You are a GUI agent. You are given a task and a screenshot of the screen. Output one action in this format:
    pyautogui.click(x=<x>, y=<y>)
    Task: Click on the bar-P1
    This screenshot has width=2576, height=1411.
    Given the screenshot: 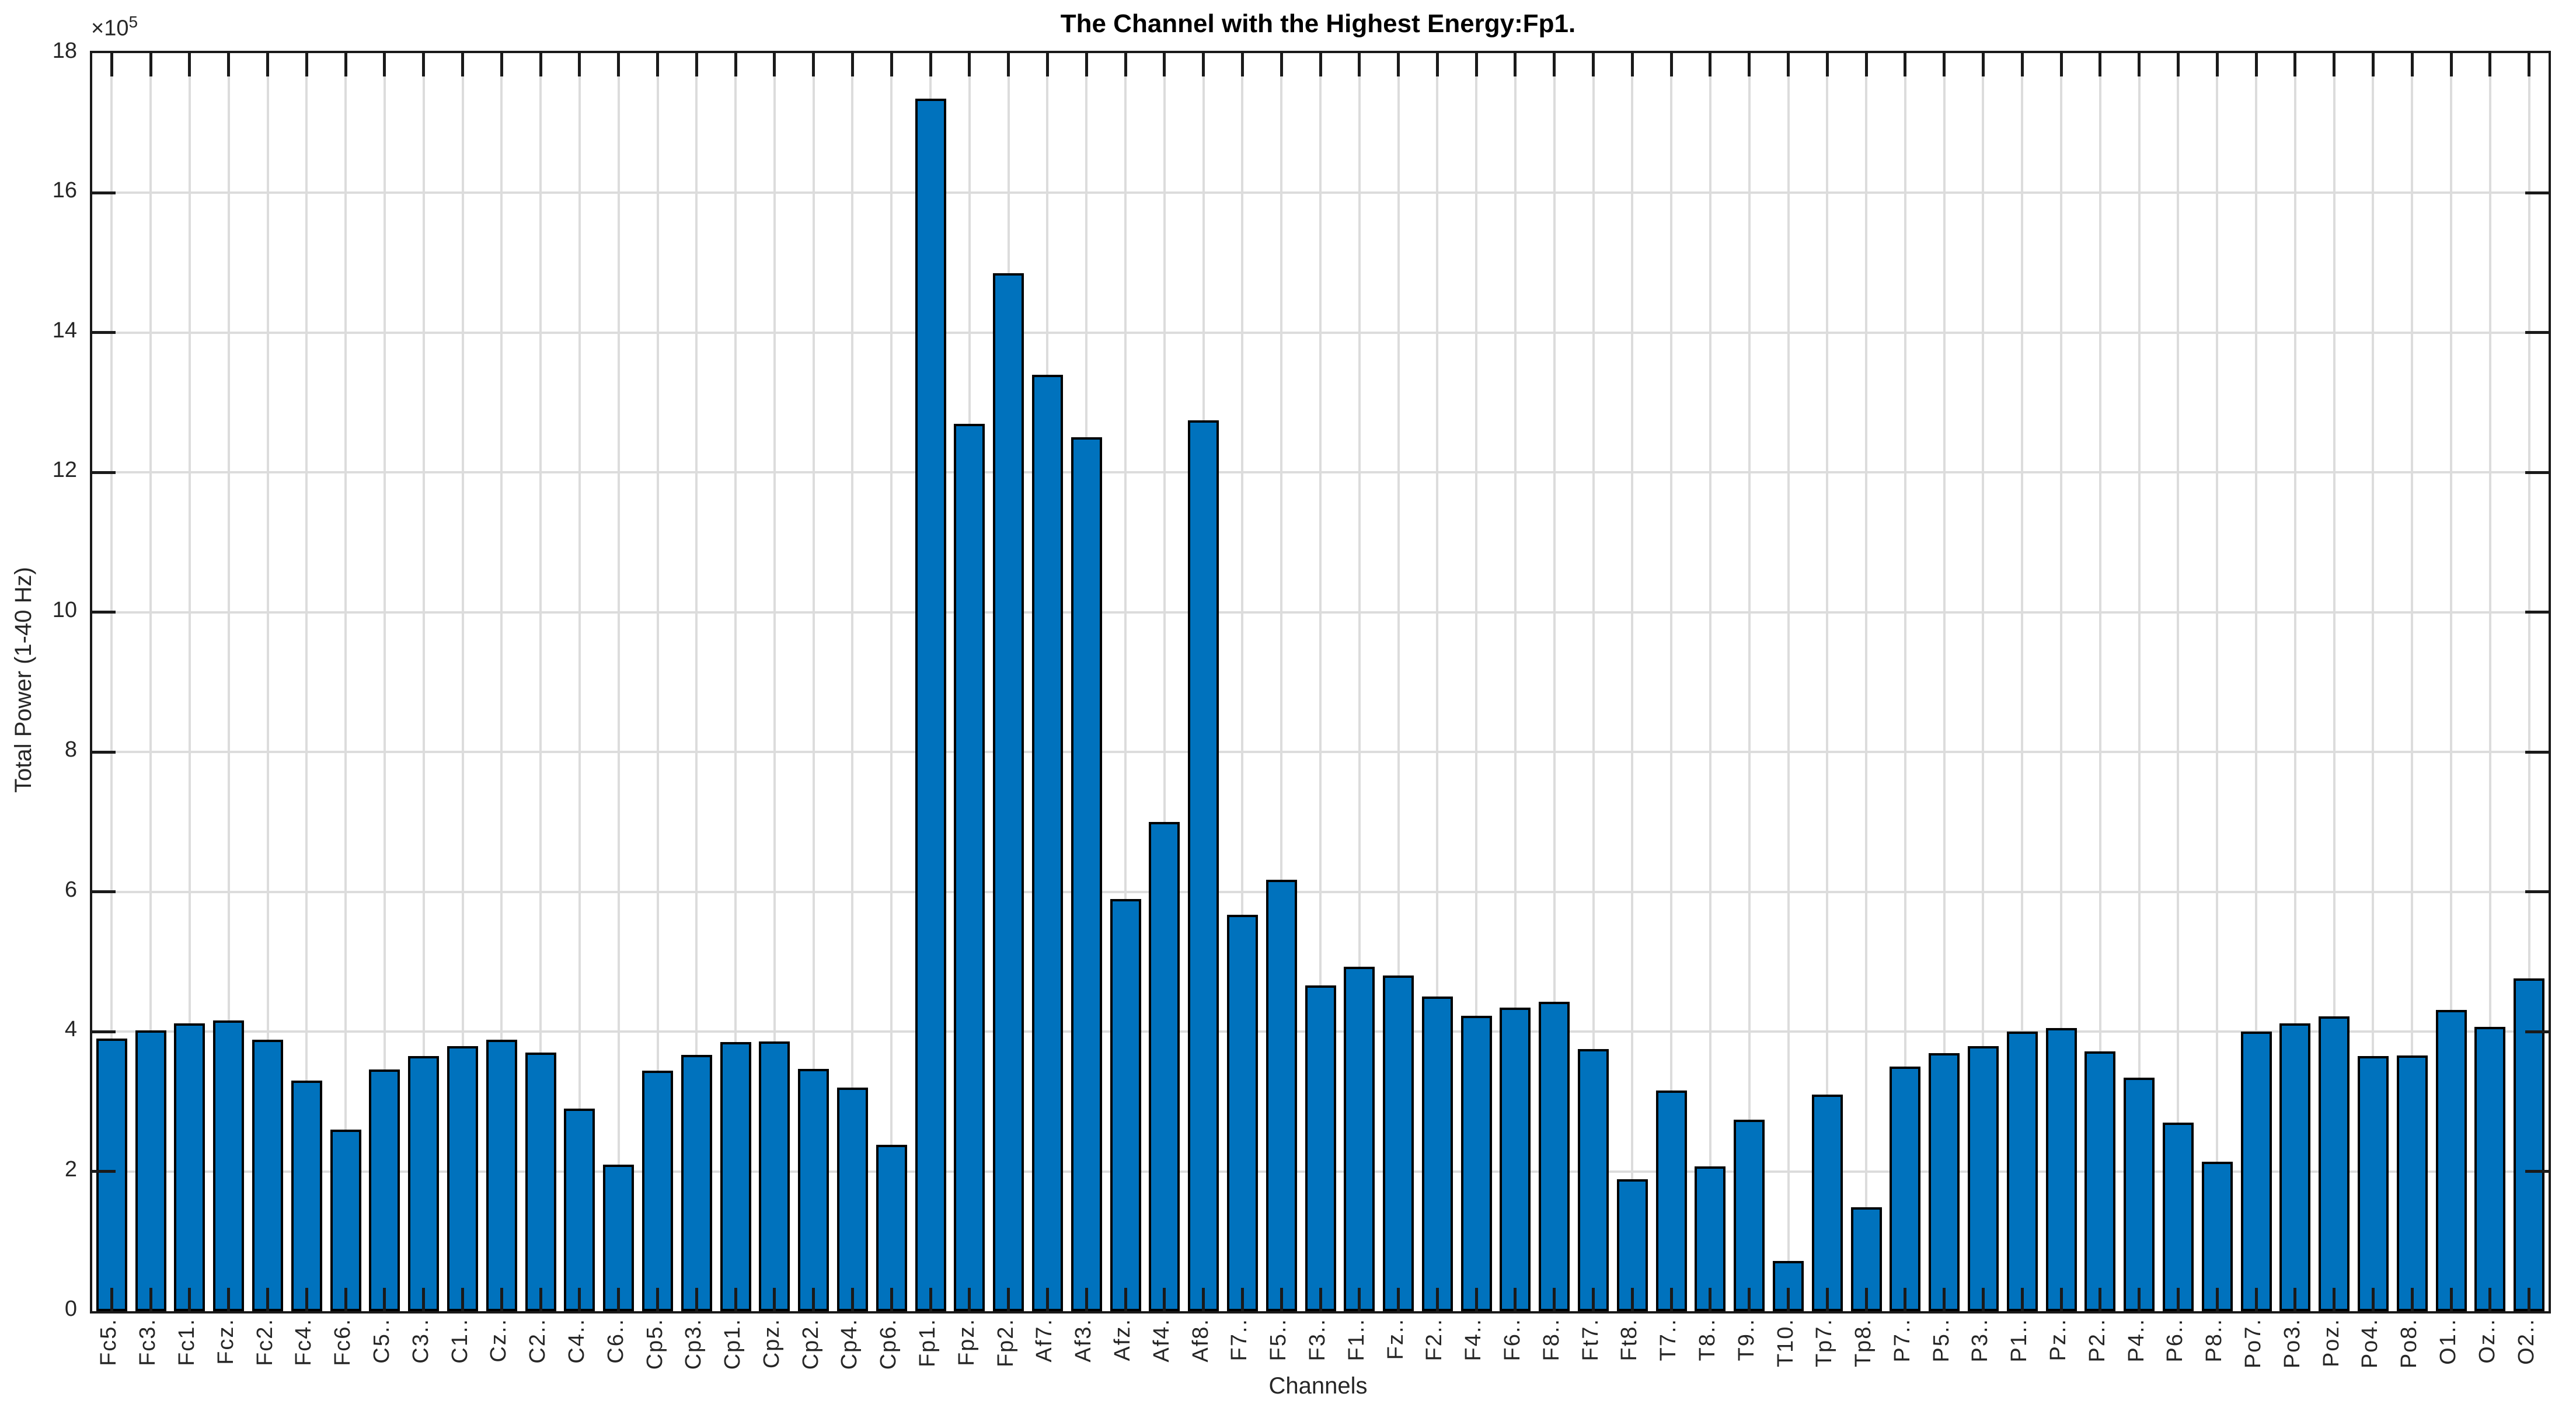 What is the action you would take?
    pyautogui.click(x=2023, y=1171)
    